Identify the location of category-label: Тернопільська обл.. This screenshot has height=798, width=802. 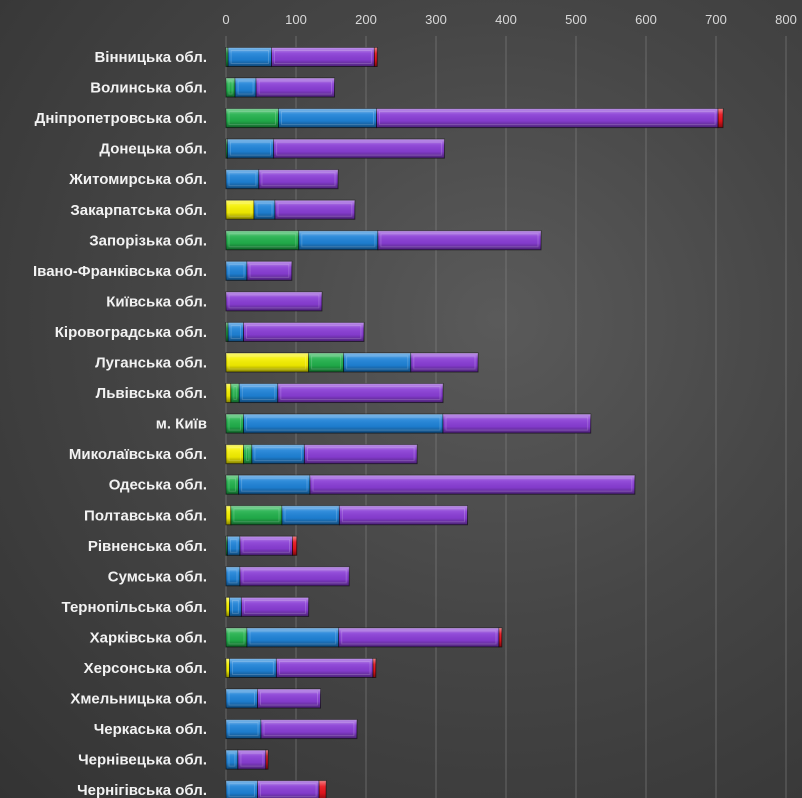
(134, 607).